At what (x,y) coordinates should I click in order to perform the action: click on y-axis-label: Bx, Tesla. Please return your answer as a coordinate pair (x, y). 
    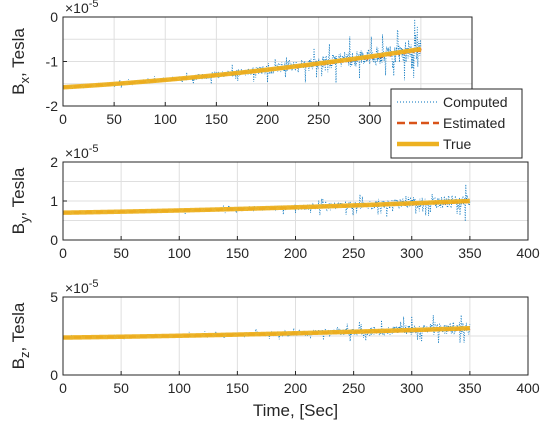
    Looking at the image, I should click on (20, 61).